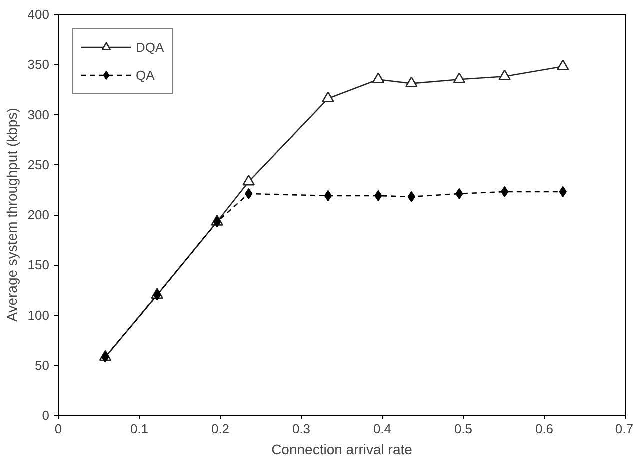  I want to click on x-tick-label: 0.6, so click(544, 429).